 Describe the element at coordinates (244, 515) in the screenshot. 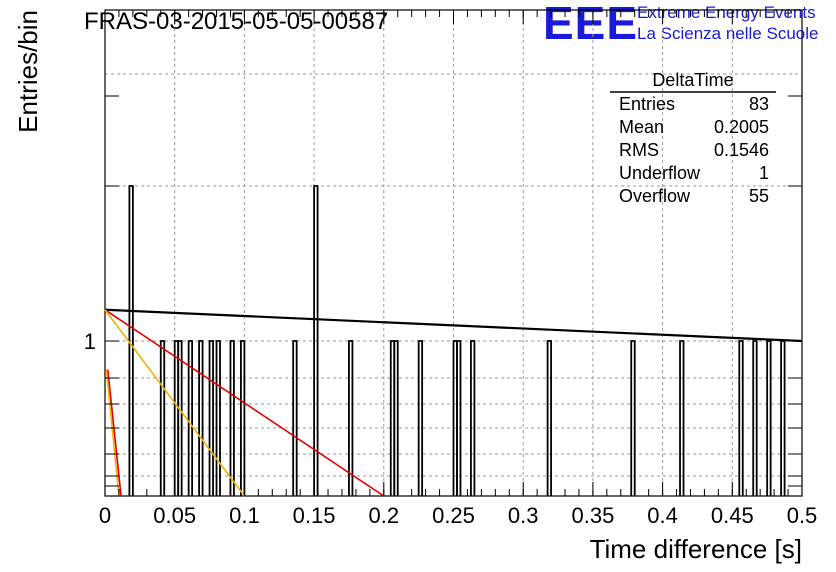

I see `x-tick-label: 0.1` at that location.